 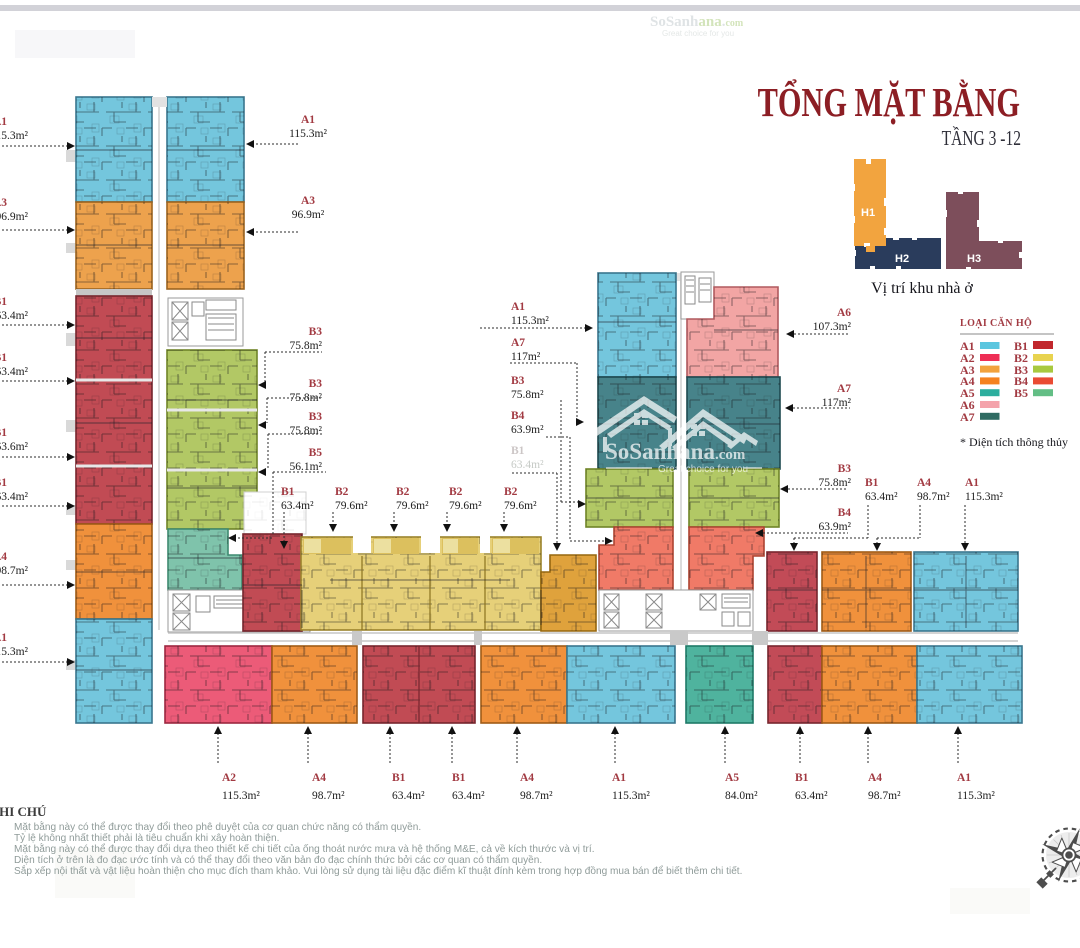 What do you see at coordinates (967, 417) in the screenshot?
I see `svg-text: A7` at bounding box center [967, 417].